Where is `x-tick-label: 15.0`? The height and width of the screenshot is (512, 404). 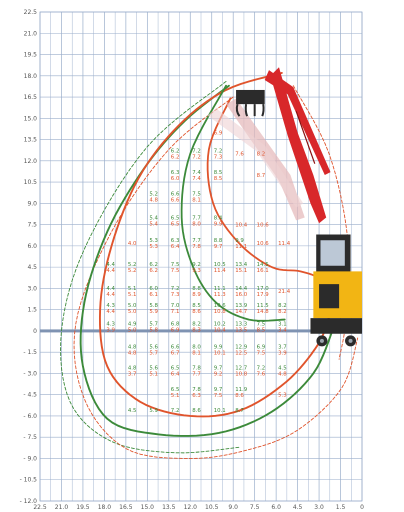 x-tick-label: 15.0 is located at coordinates (148, 507).